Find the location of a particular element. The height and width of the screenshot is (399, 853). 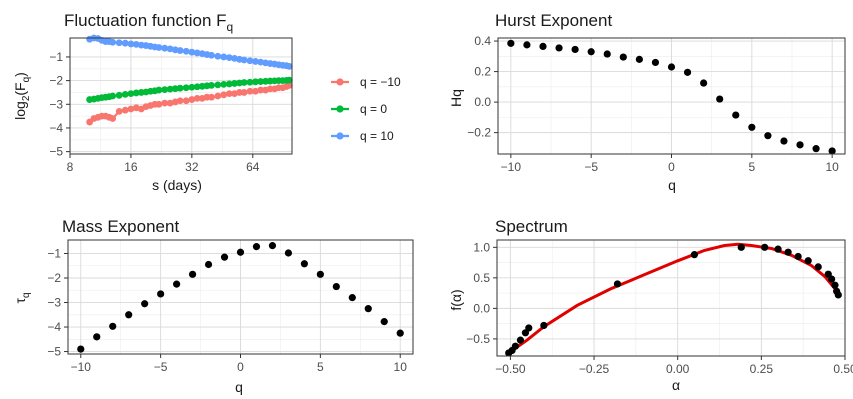

x-tick-label: 0.50 is located at coordinates (843, 369).